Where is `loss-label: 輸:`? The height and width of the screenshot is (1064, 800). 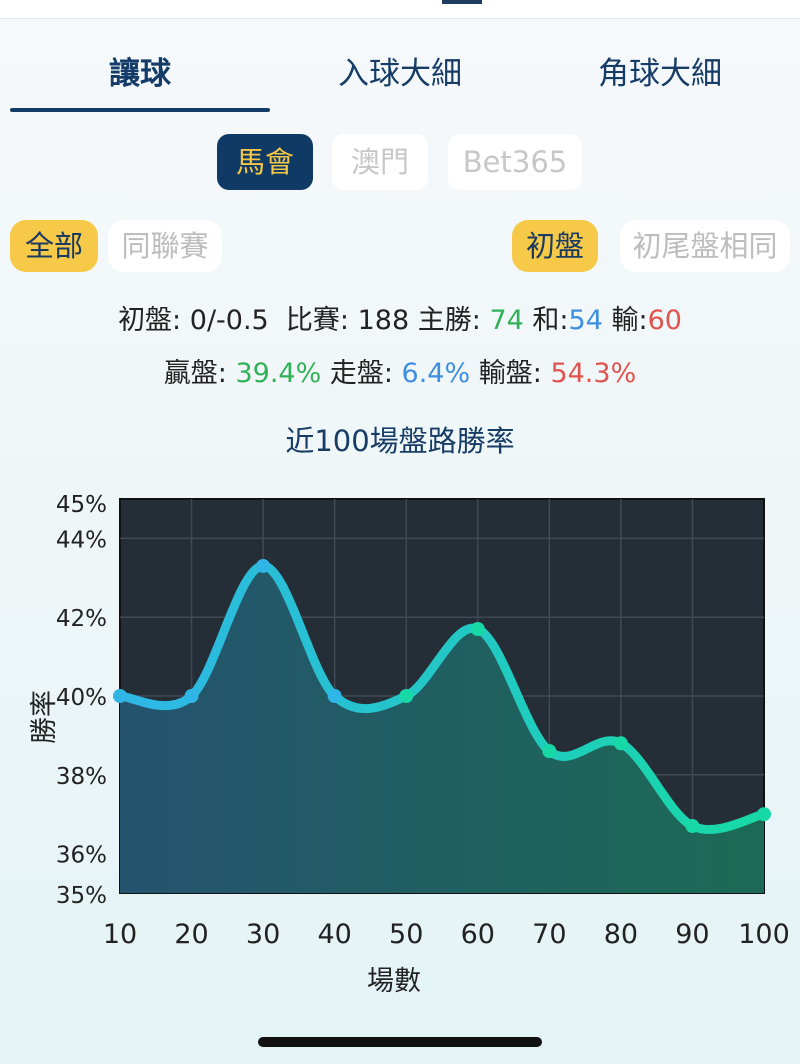 loss-label: 輸: is located at coordinates (629, 320).